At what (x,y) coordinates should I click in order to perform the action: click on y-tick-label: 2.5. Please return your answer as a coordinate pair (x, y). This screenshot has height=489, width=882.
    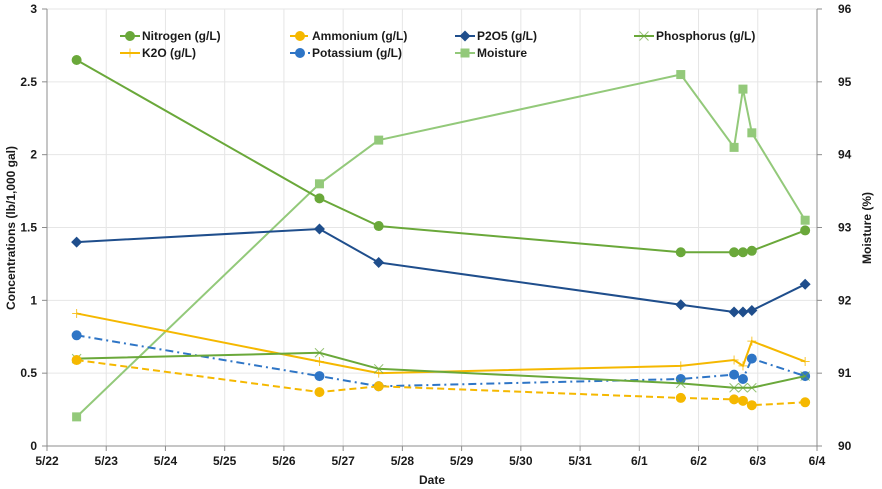
    Looking at the image, I should click on (28, 82).